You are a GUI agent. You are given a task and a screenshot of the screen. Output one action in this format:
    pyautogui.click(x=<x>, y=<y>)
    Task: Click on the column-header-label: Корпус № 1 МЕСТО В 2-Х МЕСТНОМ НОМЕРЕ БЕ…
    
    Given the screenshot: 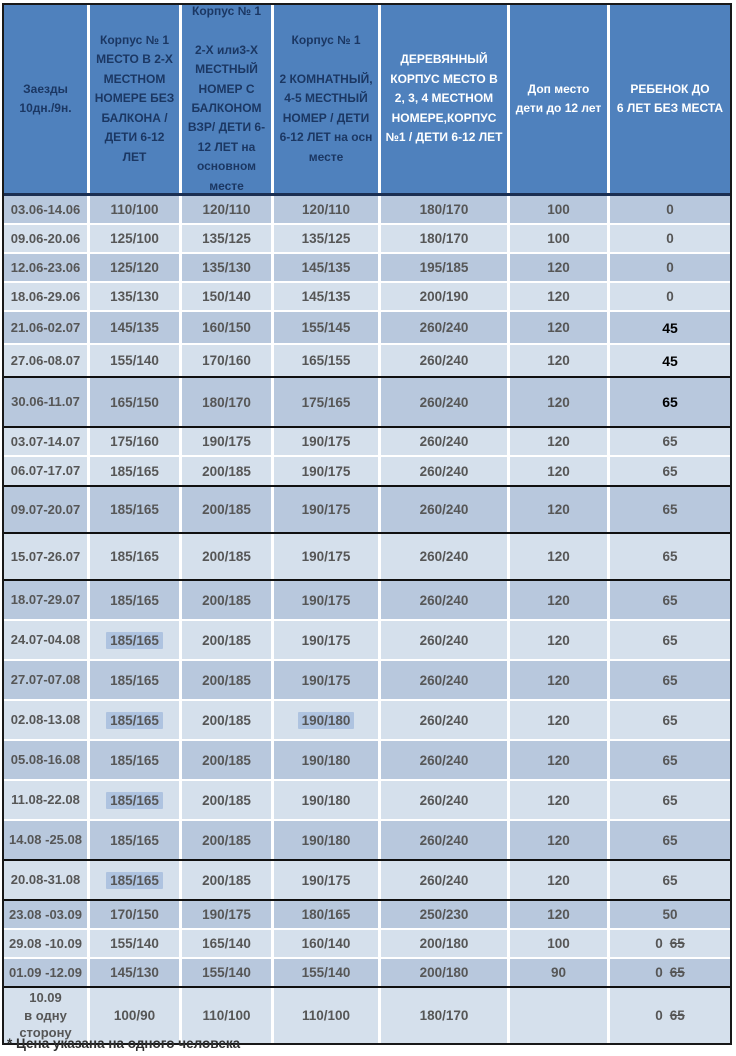 What is the action you would take?
    pyautogui.click(x=134, y=98)
    